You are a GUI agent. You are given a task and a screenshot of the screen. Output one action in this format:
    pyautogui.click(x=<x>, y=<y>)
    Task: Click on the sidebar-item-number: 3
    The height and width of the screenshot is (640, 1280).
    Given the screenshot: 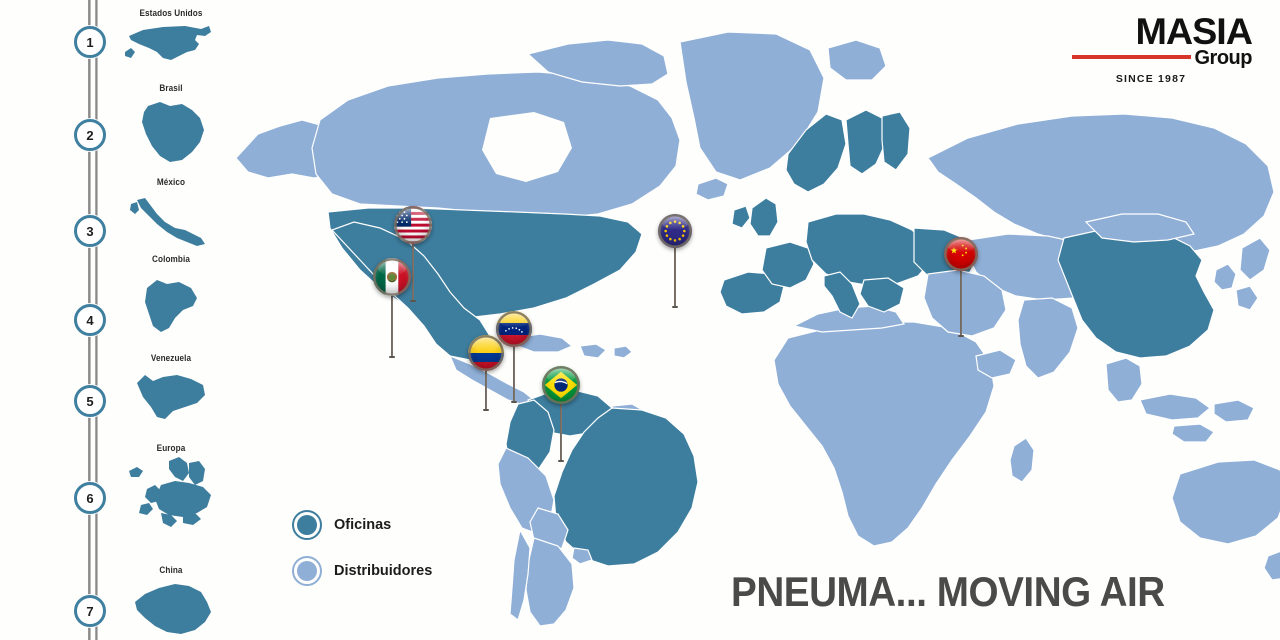 What is the action you would take?
    pyautogui.click(x=90, y=231)
    